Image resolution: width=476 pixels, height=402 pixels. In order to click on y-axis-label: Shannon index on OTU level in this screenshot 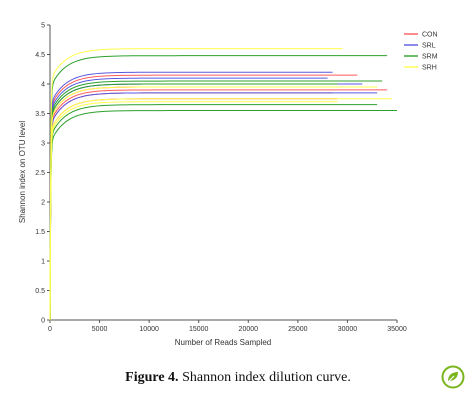, I will do `click(22, 172)`.